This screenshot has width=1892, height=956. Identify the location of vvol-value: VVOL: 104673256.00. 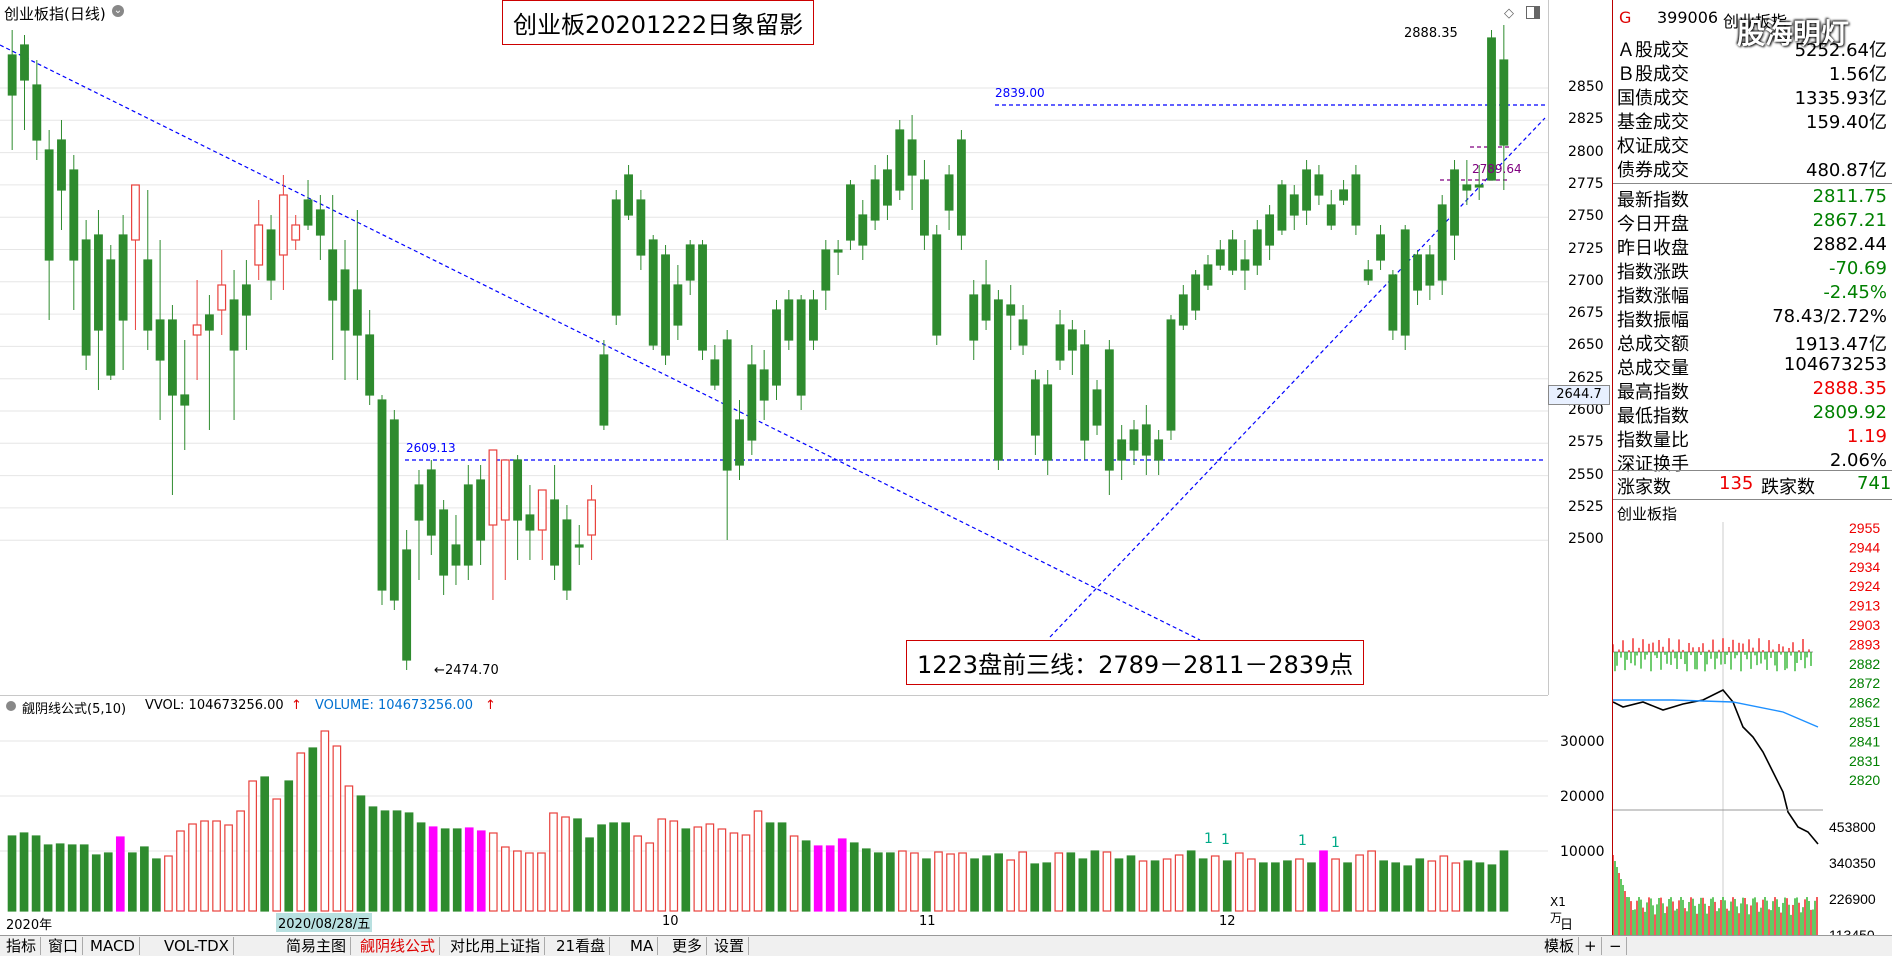
(214, 705).